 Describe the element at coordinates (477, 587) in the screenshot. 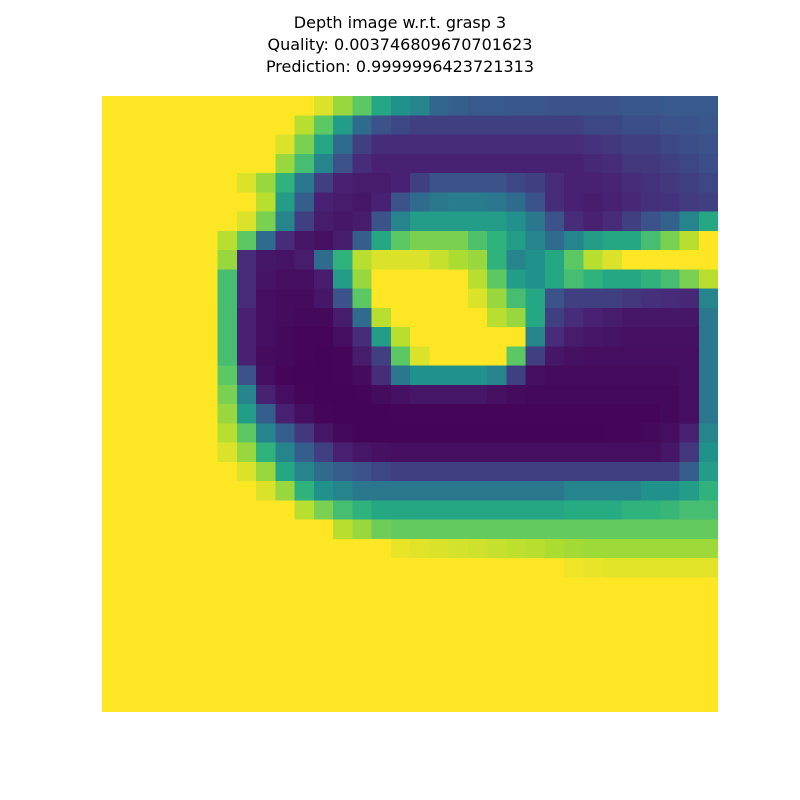

I see `heatmap-cell-r25-c19` at that location.